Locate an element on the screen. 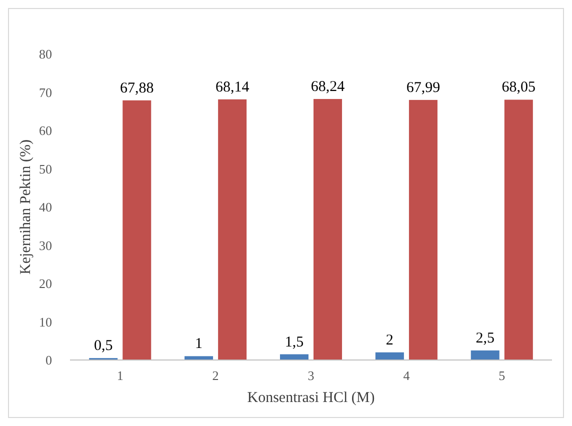 The image size is (572, 426). x-tick-label: 1 is located at coordinates (120, 375).